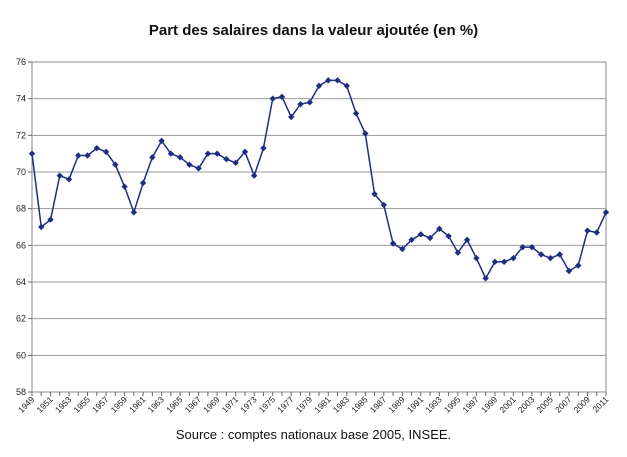  Describe the element at coordinates (137, 404) in the screenshot. I see `x-tick-label: 1961` at that location.